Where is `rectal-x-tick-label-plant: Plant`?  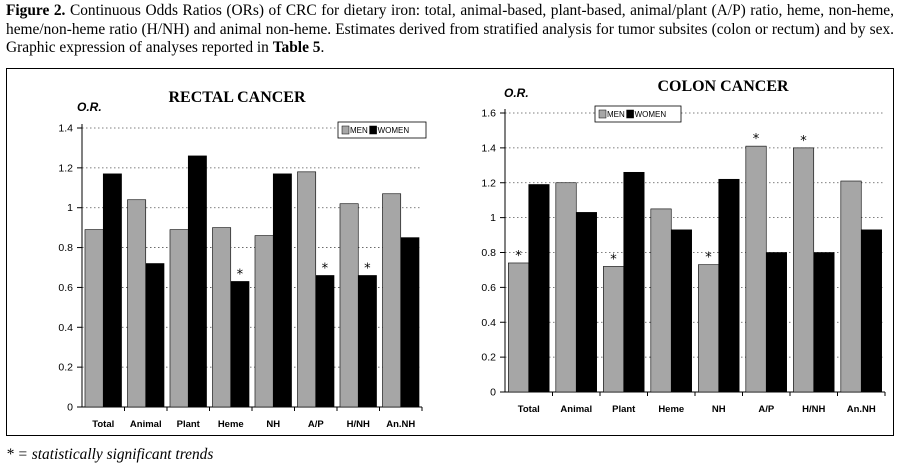 rectal-x-tick-label-plant: Plant is located at coordinates (189, 424).